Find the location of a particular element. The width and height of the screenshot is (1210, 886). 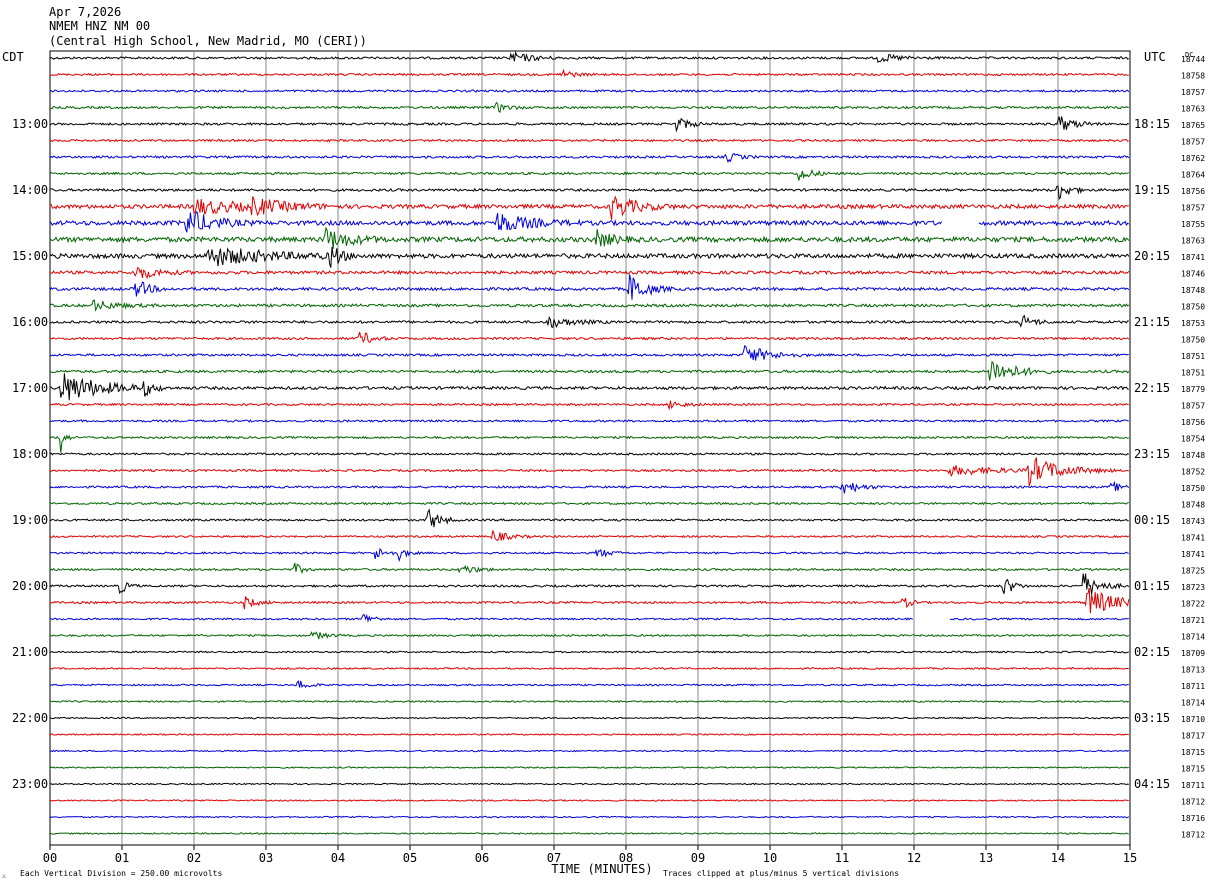

dc-offset-label: 18756 is located at coordinates (1193, 422).